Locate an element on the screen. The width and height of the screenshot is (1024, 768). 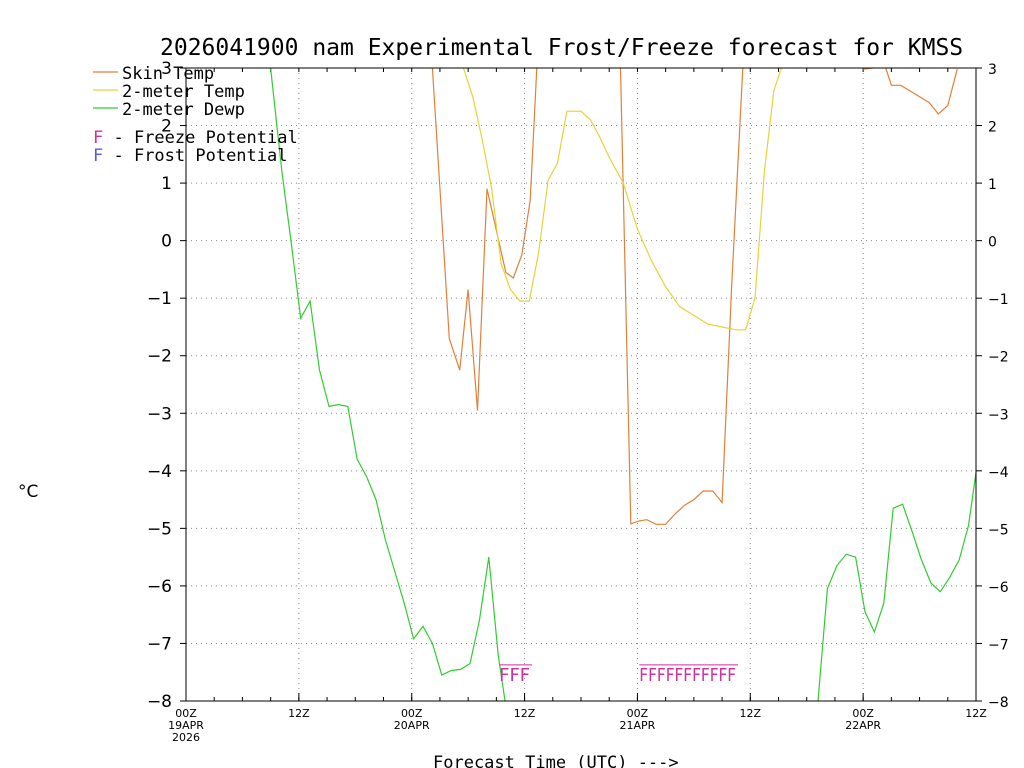
y-tick-label-right: 3 is located at coordinates (992, 70).